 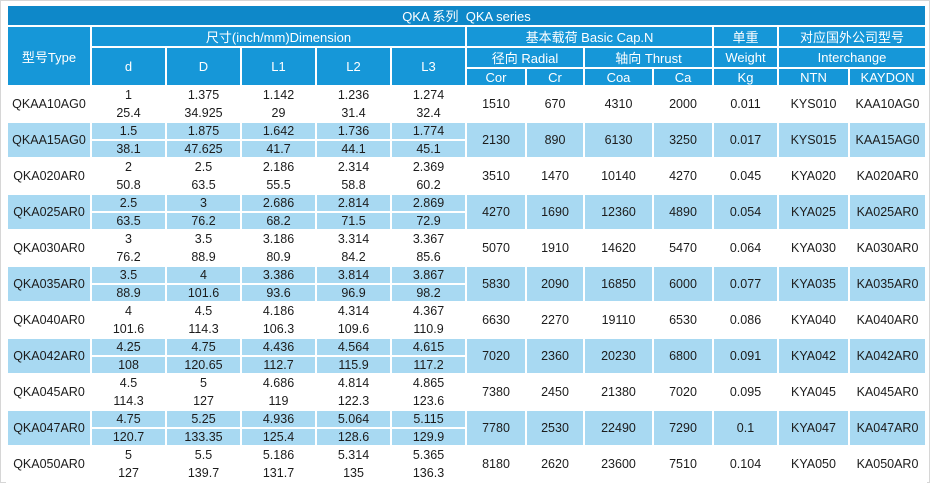 What do you see at coordinates (466, 221) in the screenshot?
I see `table-row-mm: 63.5 76.2 68.2 71.5 72.9` at bounding box center [466, 221].